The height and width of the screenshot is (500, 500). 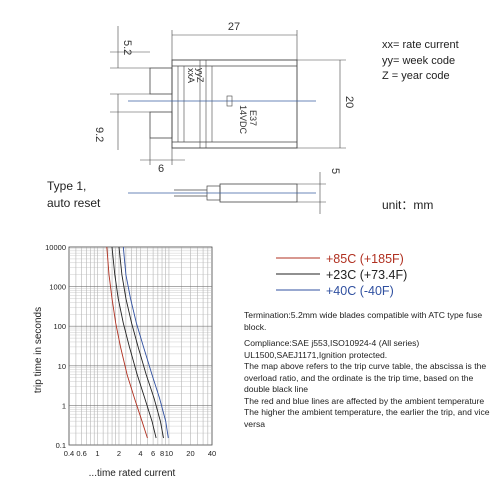 I want to click on chart-legend: +85C (+185F) +23C (+73.4F) +40C (-40F), so click(x=341, y=275).